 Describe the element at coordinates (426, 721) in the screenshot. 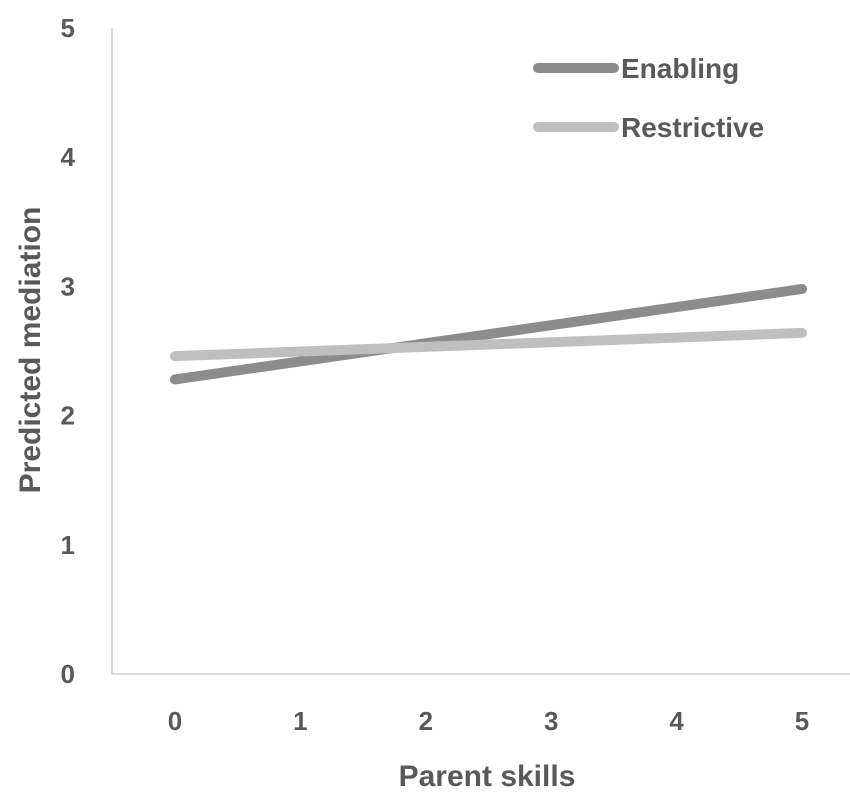

I see `x-tick-label: 2` at that location.